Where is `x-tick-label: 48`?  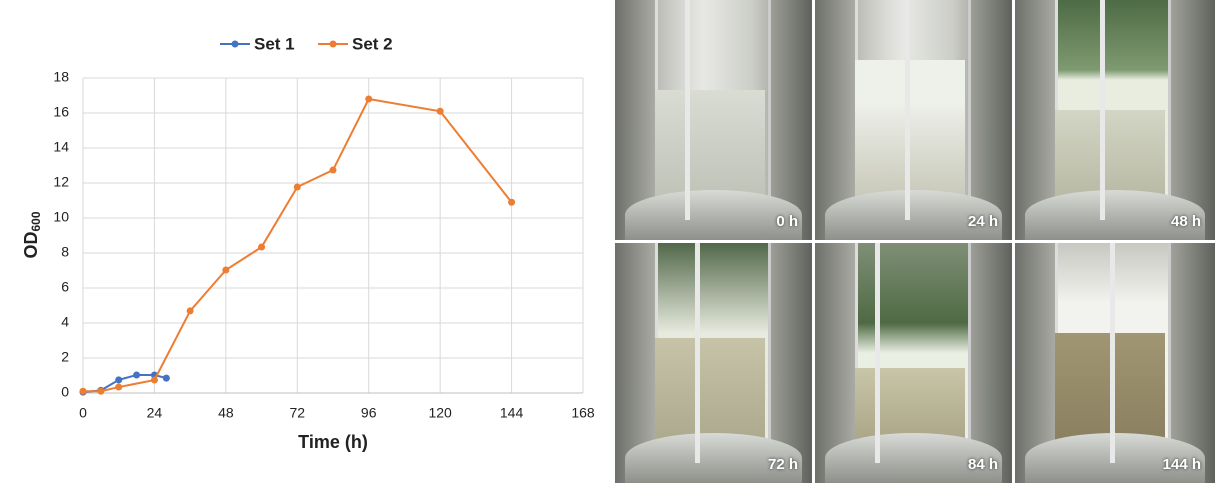
x-tick-label: 48 is located at coordinates (226, 413).